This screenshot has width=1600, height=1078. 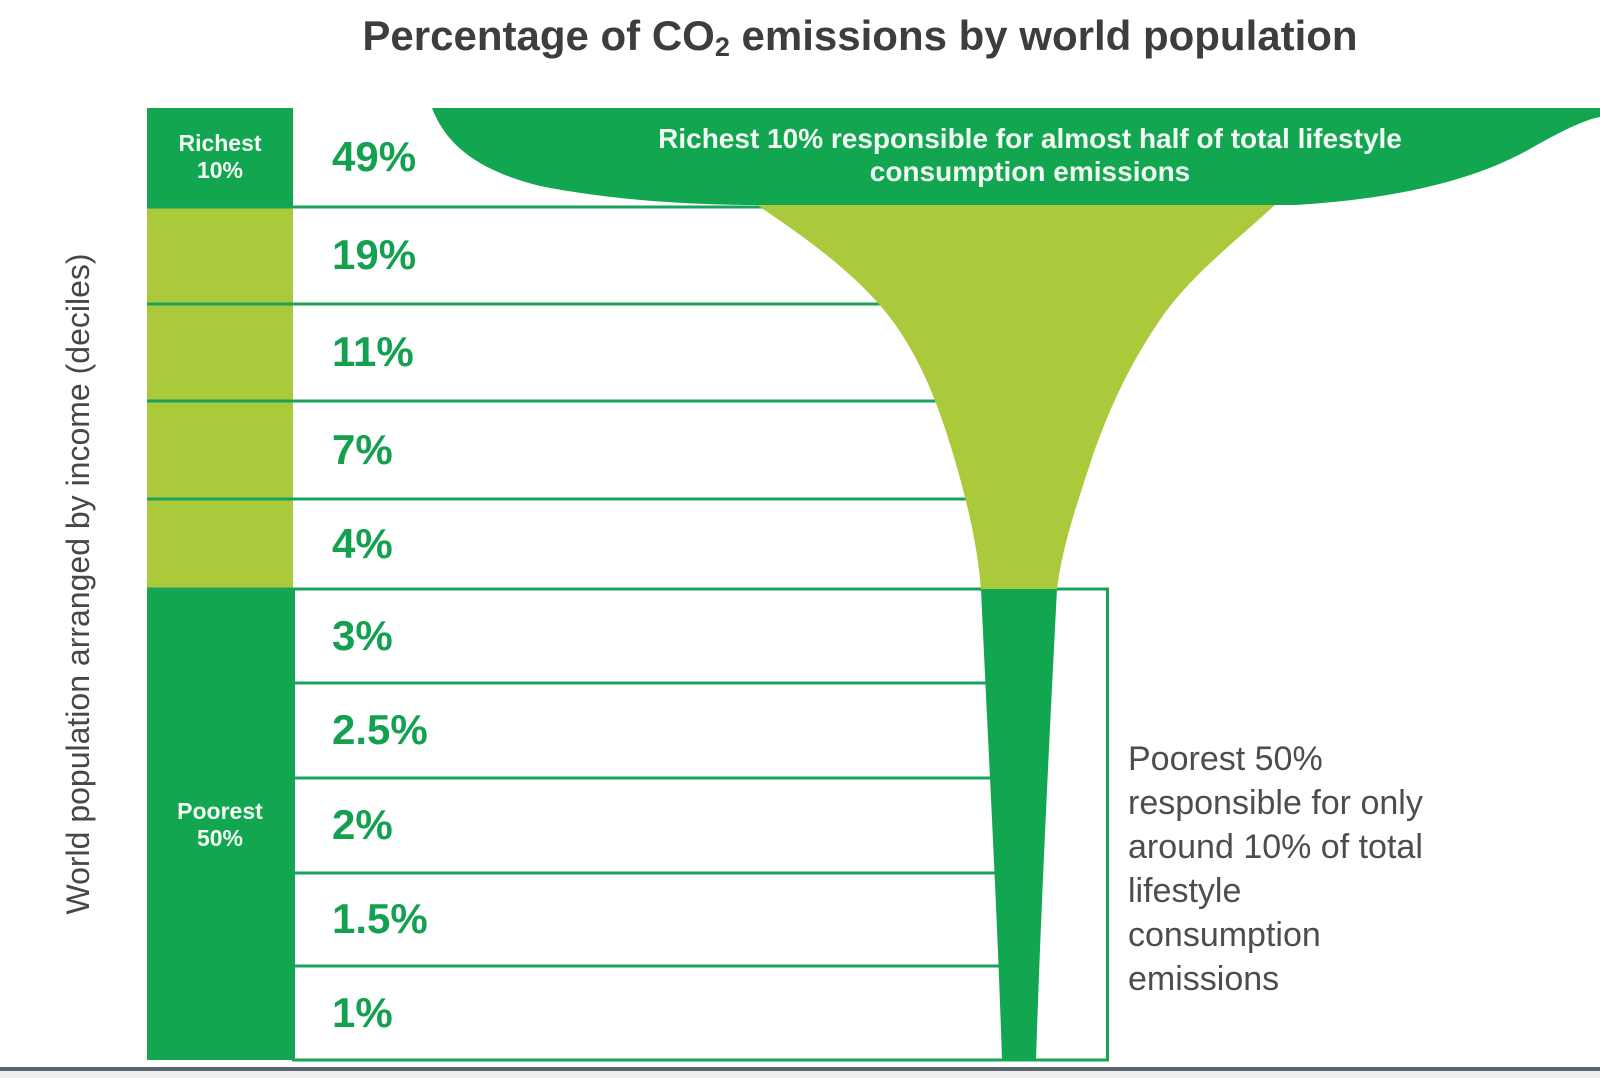 I want to click on funnel-middle-deciles-shape, so click(x=1016, y=397).